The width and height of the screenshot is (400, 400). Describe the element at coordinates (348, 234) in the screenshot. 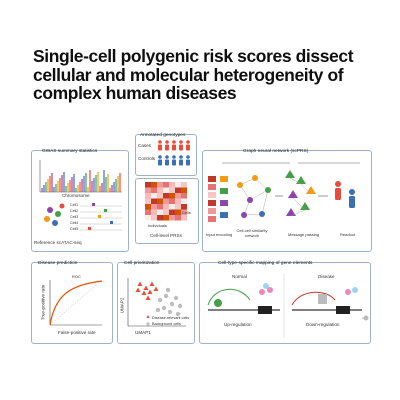

I see `gnn-sub-4: Readout` at that location.